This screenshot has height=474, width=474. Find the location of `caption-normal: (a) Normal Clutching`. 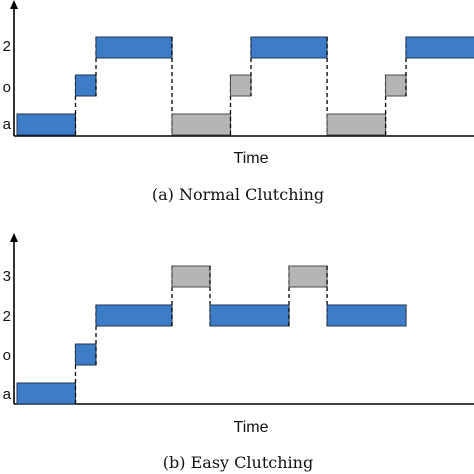

caption-normal: (a) Normal Clutching is located at coordinates (238, 194).